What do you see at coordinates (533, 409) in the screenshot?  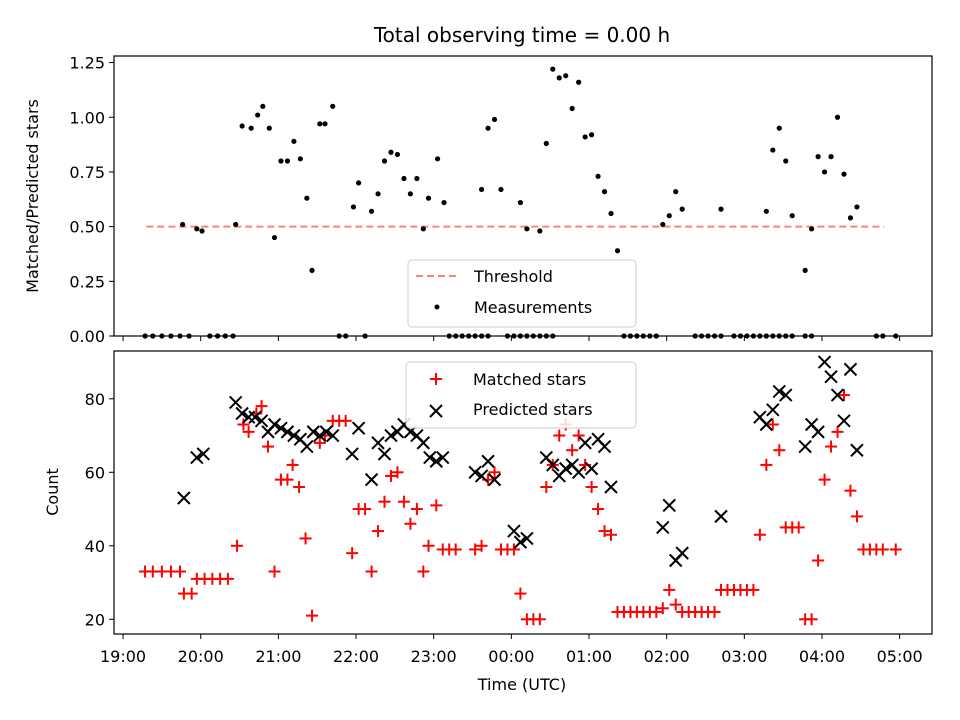 I see `legend-predicted-label: Predicted stars` at bounding box center [533, 409].